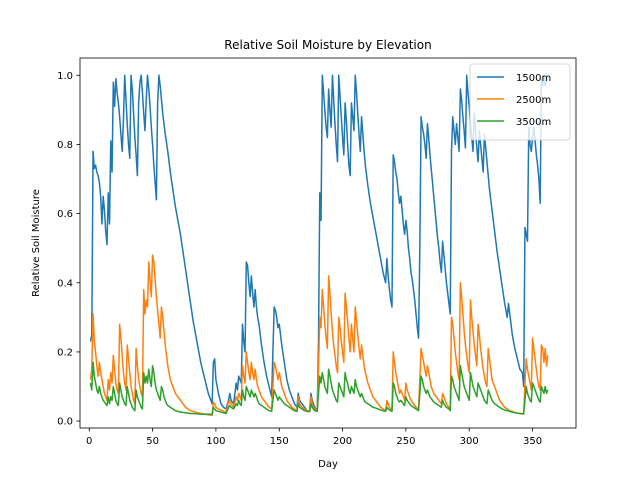  I want to click on y-tick-label: 0.2, so click(65, 352).